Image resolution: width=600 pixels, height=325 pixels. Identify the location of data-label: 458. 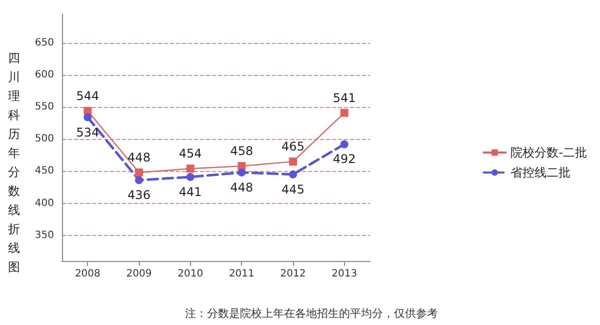
(242, 151).